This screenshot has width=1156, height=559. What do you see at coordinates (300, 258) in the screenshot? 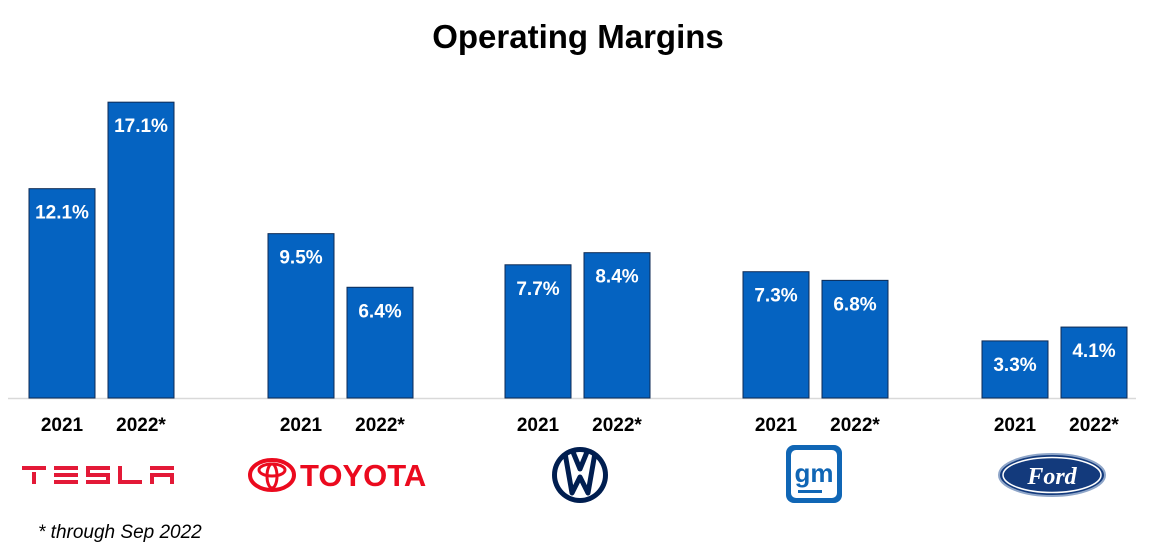
I see `data-label: 9.5%` at bounding box center [300, 258].